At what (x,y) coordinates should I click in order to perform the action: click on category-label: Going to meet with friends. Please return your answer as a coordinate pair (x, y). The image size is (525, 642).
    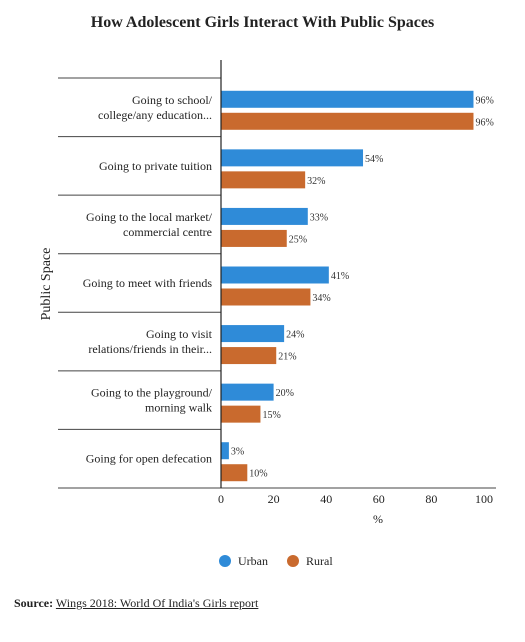
    Looking at the image, I should click on (148, 283).